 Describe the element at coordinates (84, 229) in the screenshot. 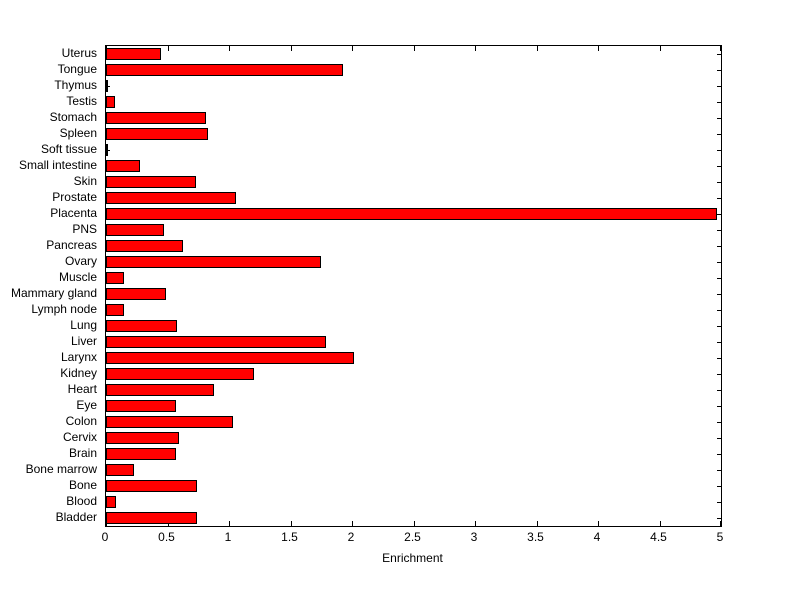

I see `y-tick-label-pns: PNS` at that location.